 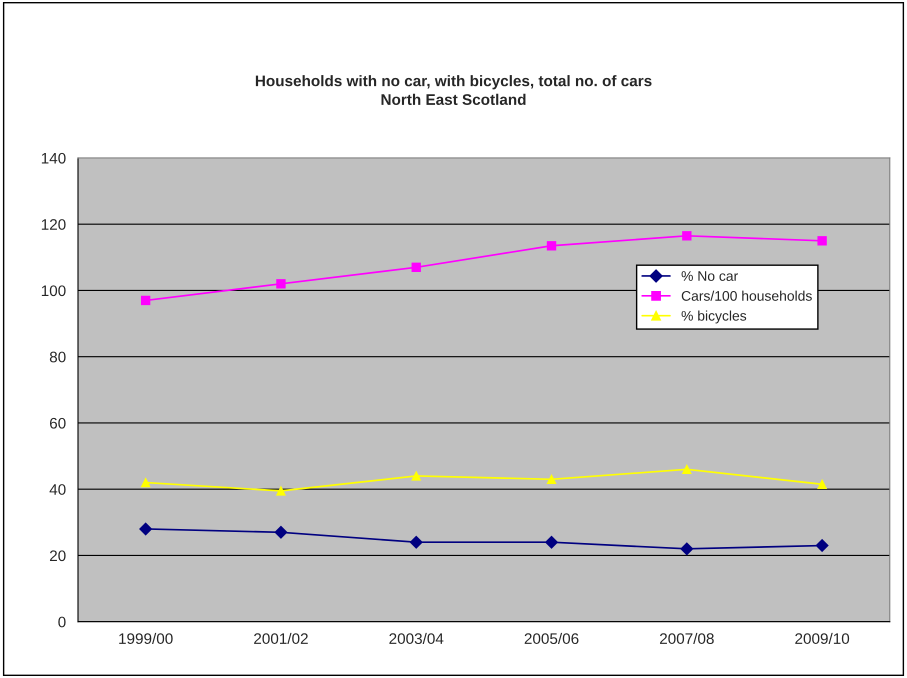 I want to click on y-tick-label: 40, so click(x=58, y=489).